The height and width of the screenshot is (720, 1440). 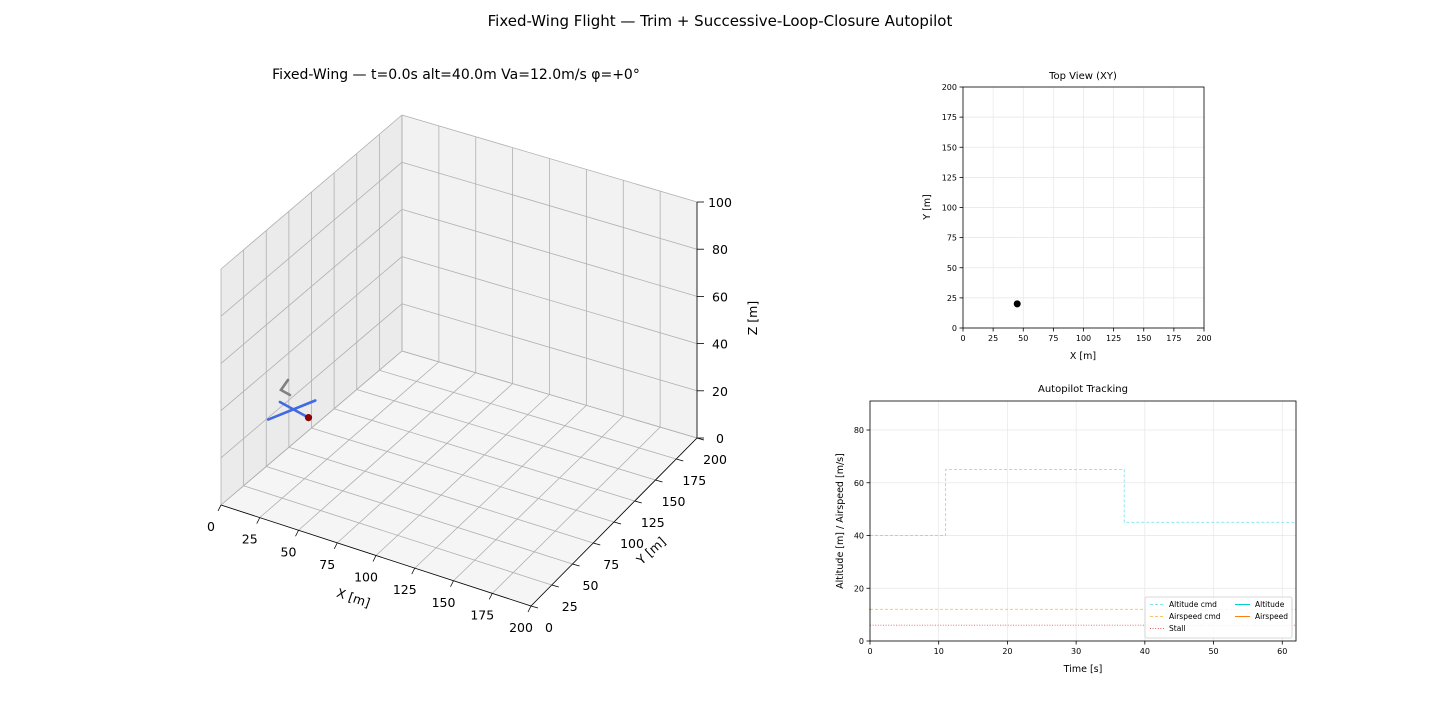 What do you see at coordinates (859, 536) in the screenshot?
I see `tracking-ytick-label: 40` at bounding box center [859, 536].